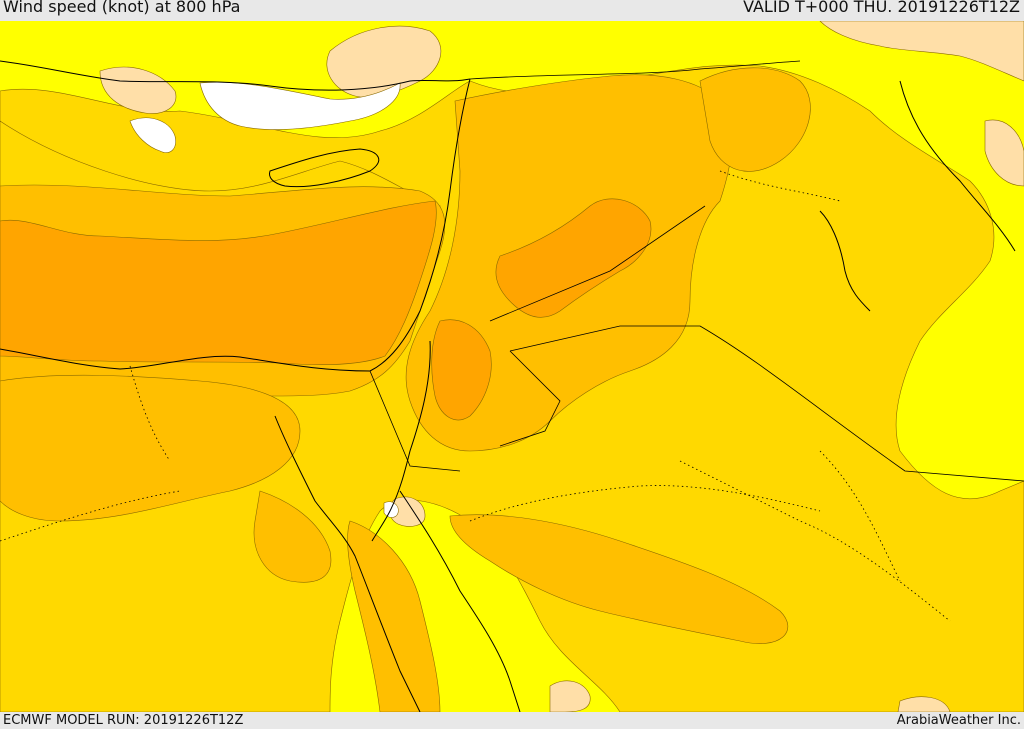  I want to click on zone-fresh-arabia, so click(619, 579).